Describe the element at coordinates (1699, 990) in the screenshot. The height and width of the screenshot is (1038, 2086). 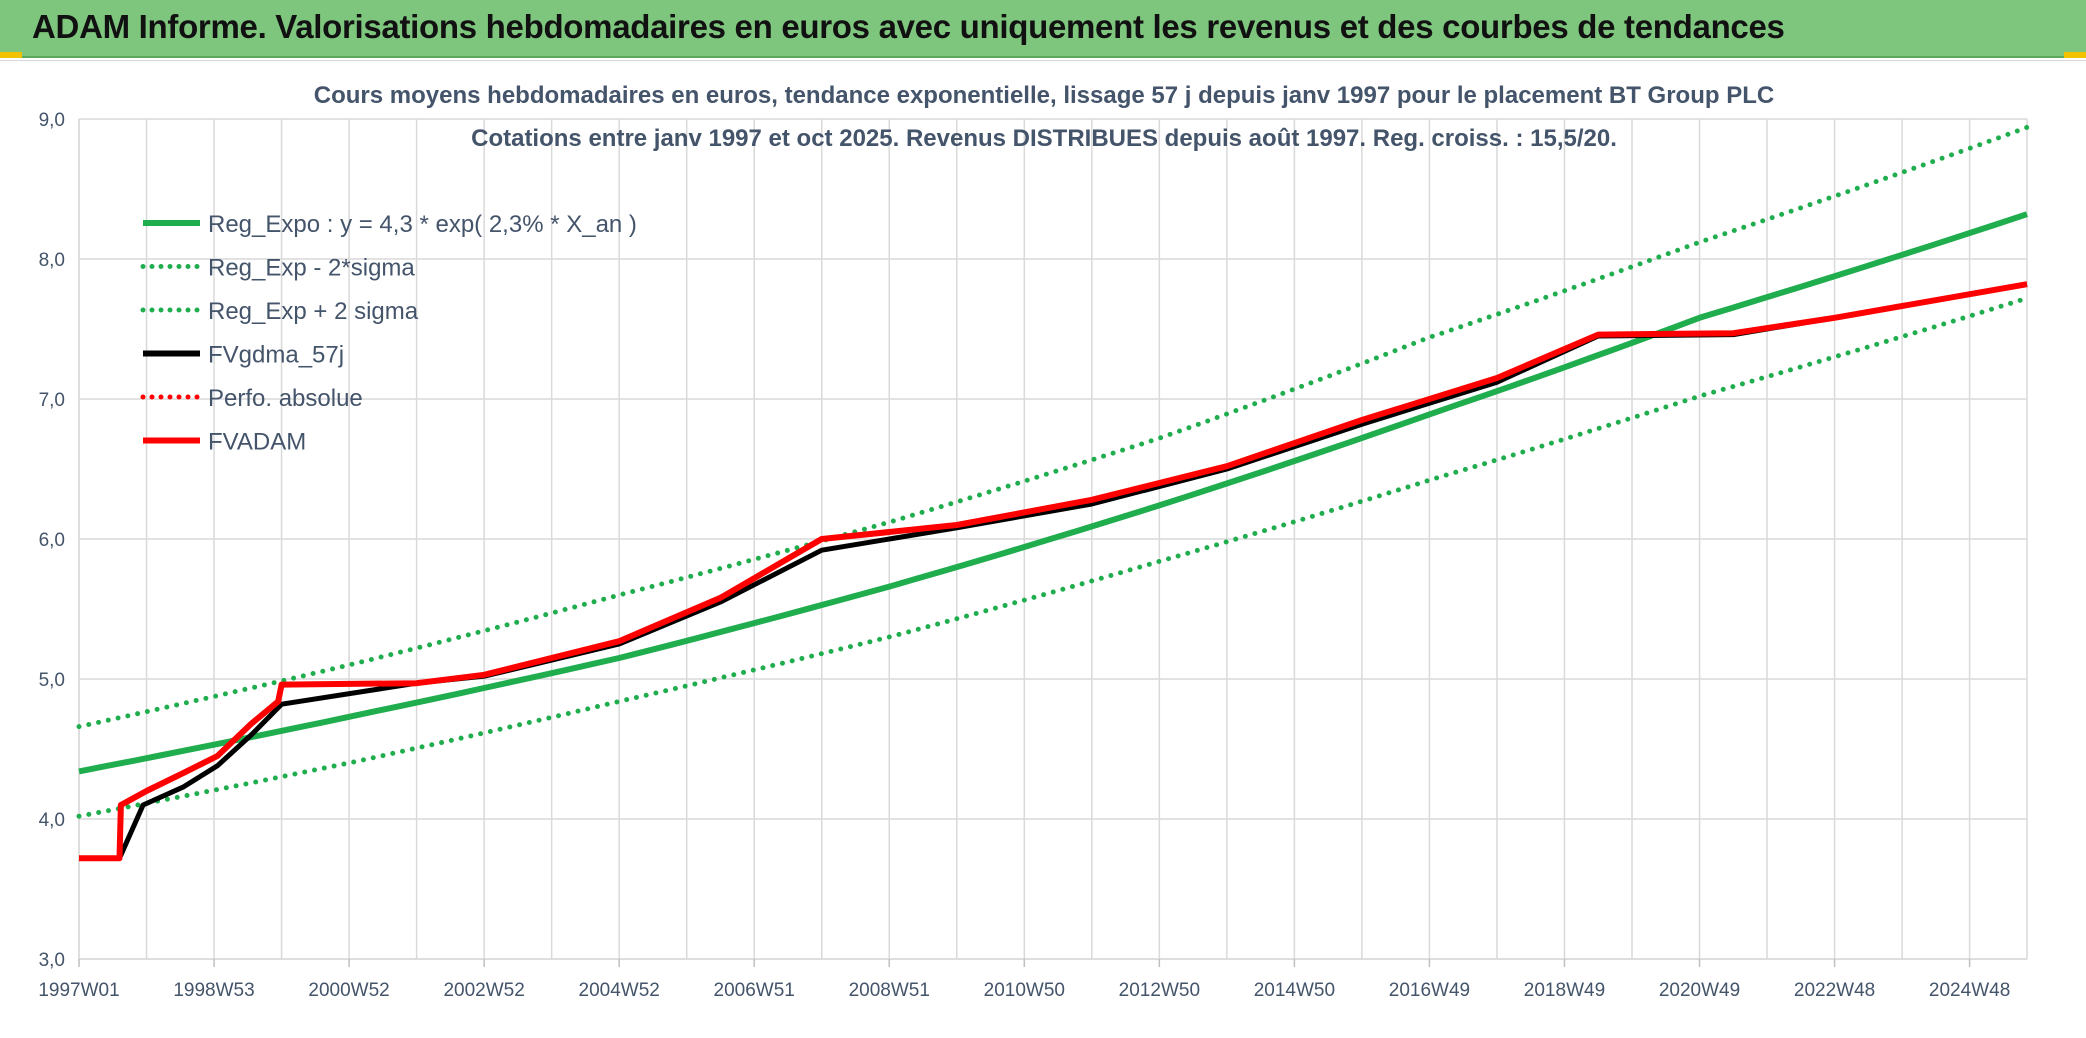
I see `x-tick-label: 2020W49` at that location.